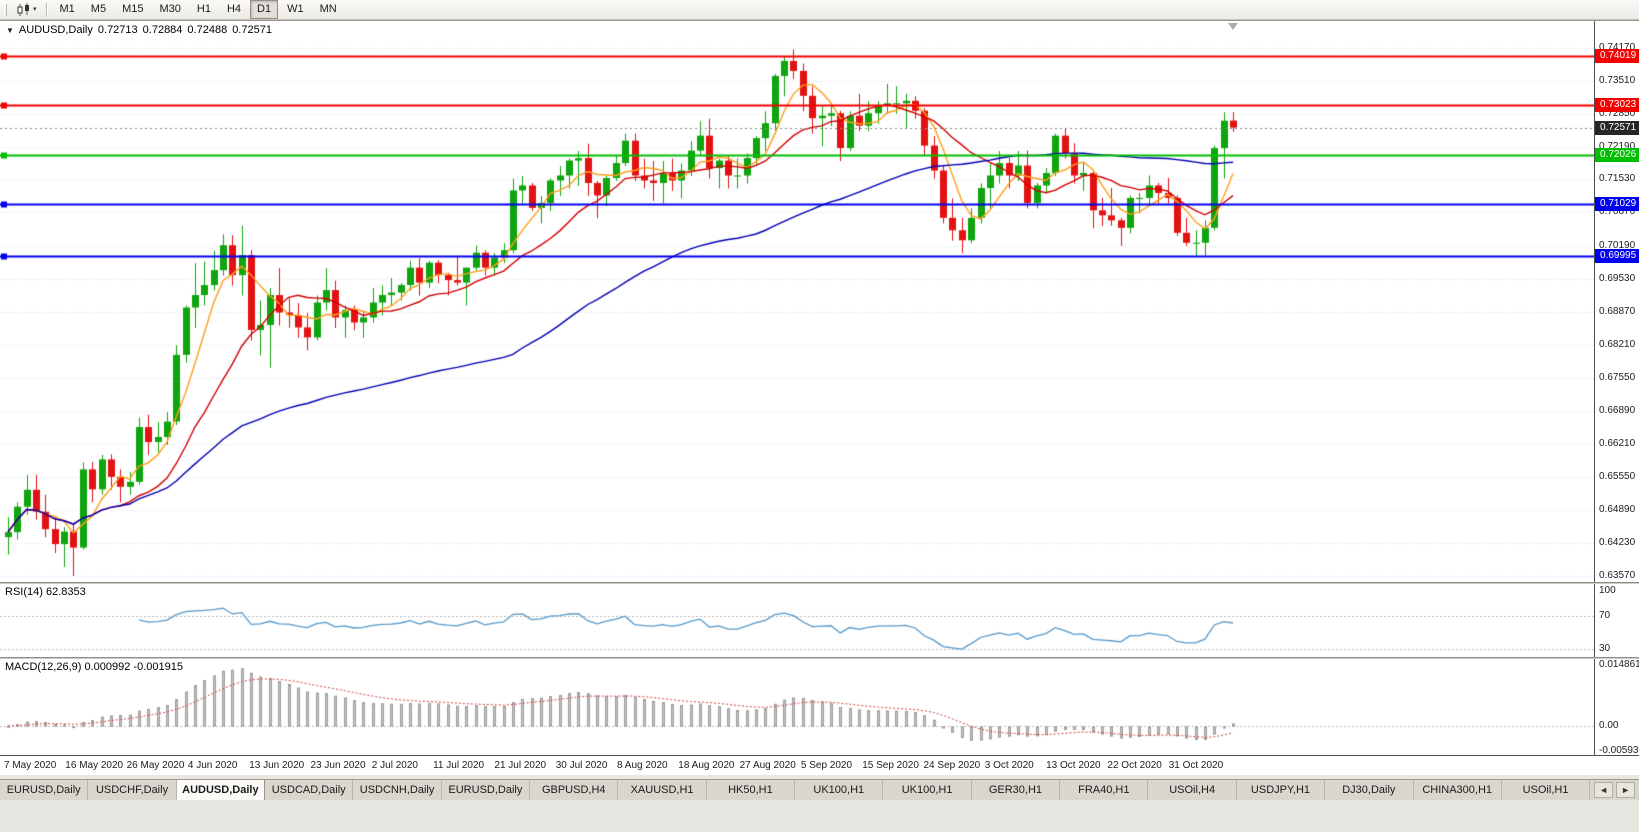 This screenshot has height=832, width=1639. What do you see at coordinates (1233, 26) in the screenshot?
I see `chart-shift-marker` at bounding box center [1233, 26].